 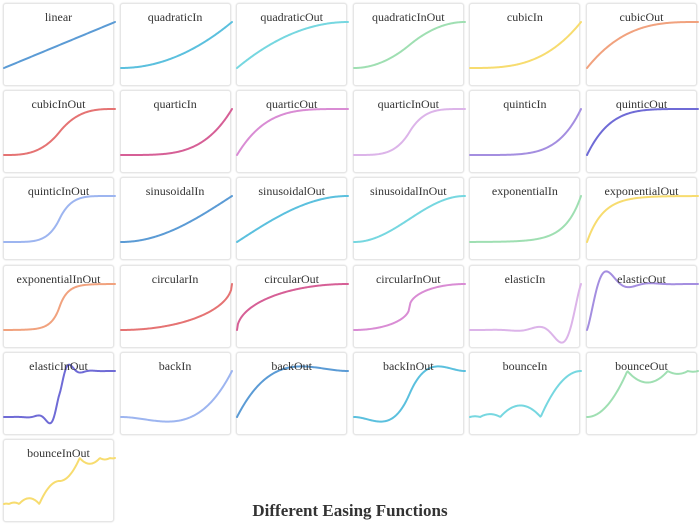 I want to click on series-line-circularIn, so click(x=176, y=306).